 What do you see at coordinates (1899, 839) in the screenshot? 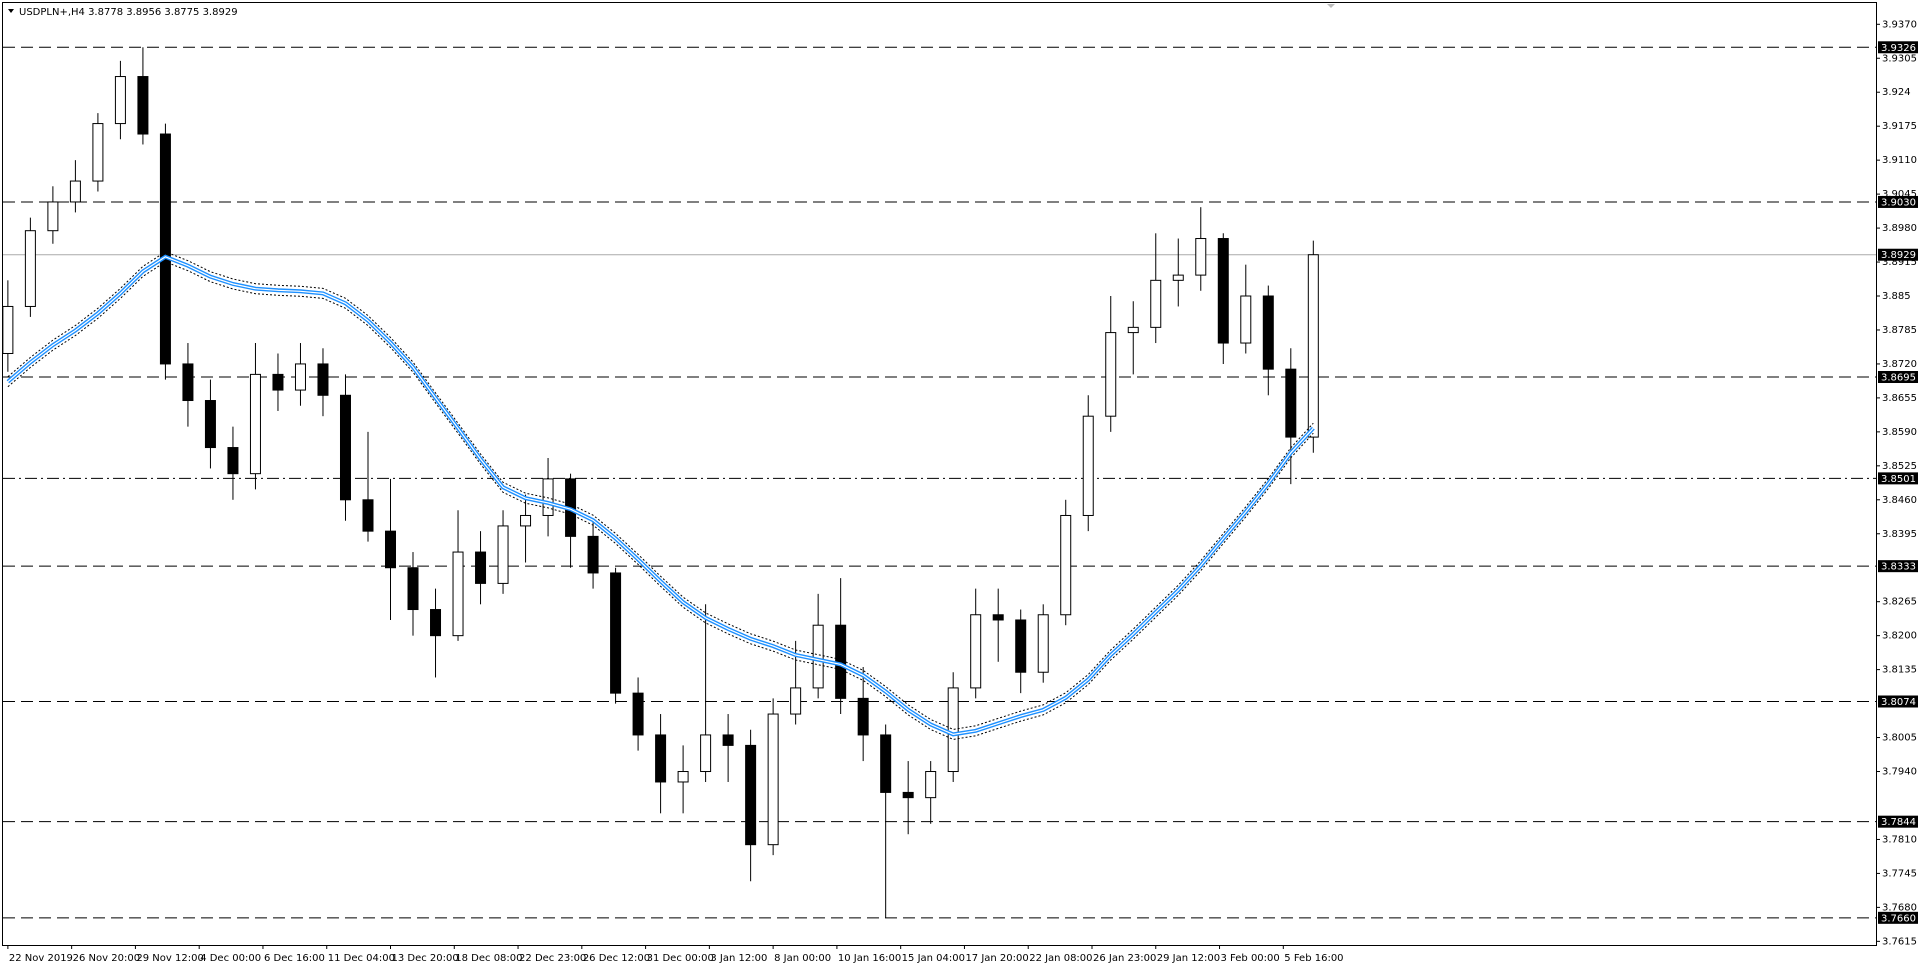
I see `y-tick-label: 3.7810` at bounding box center [1899, 839].